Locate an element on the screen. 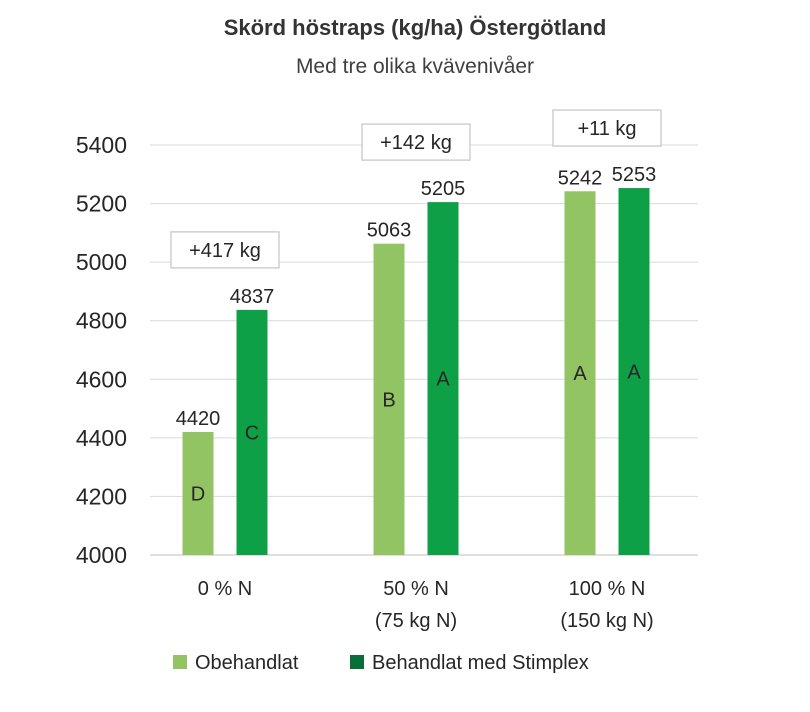  x-tick-label: 50 % N is located at coordinates (416, 589).